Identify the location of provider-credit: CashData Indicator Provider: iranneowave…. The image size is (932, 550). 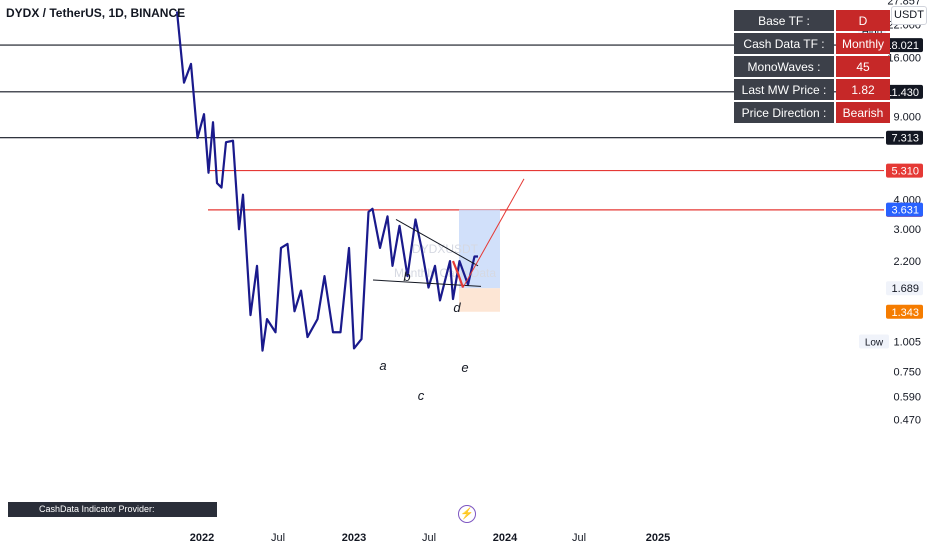
(112, 515).